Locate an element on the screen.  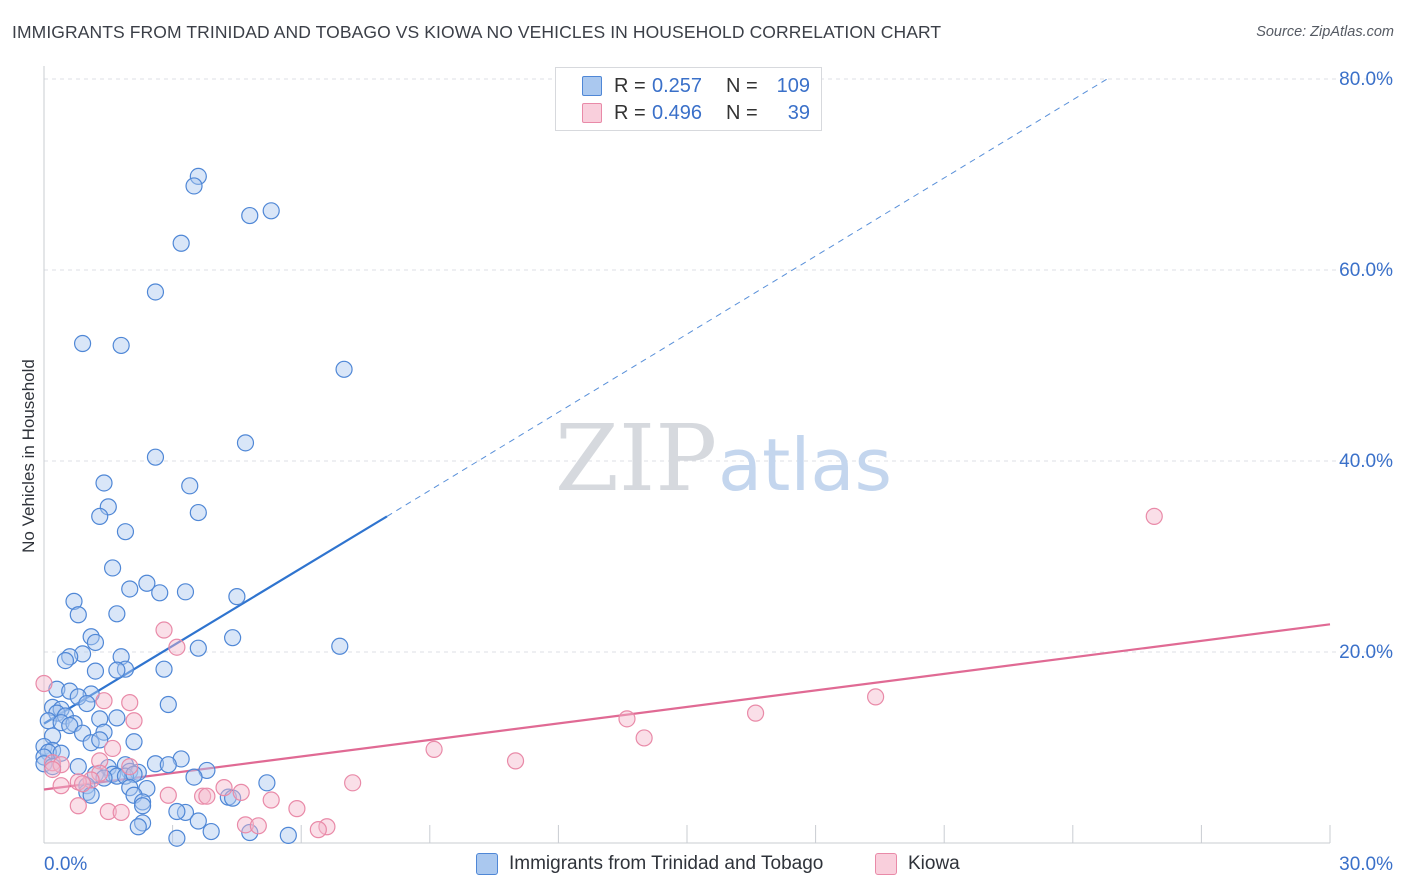
legend-n-label: N = is located at coordinates (742, 112).